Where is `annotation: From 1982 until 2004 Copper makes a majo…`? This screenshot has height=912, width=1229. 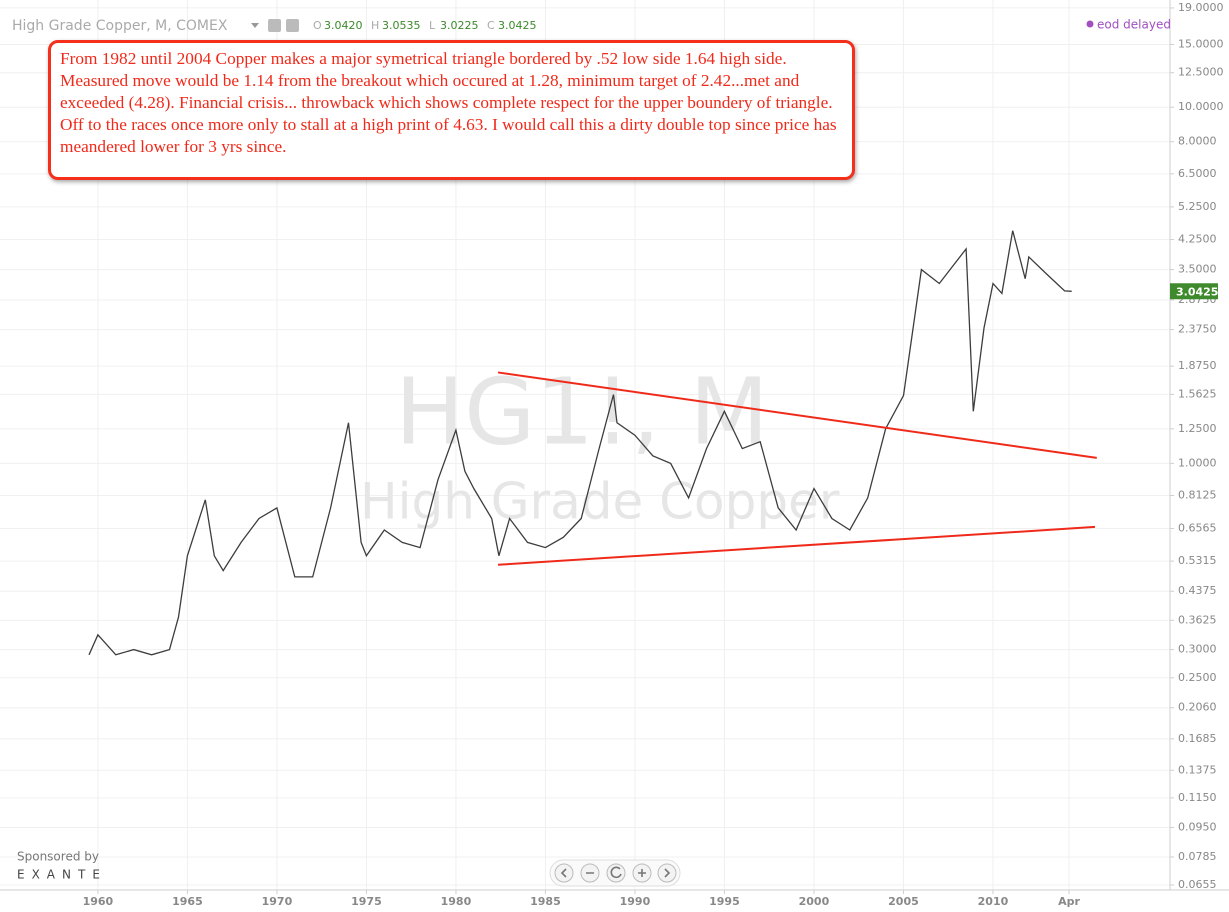 annotation: From 1982 until 2004 Copper makes a majo… is located at coordinates (451, 110).